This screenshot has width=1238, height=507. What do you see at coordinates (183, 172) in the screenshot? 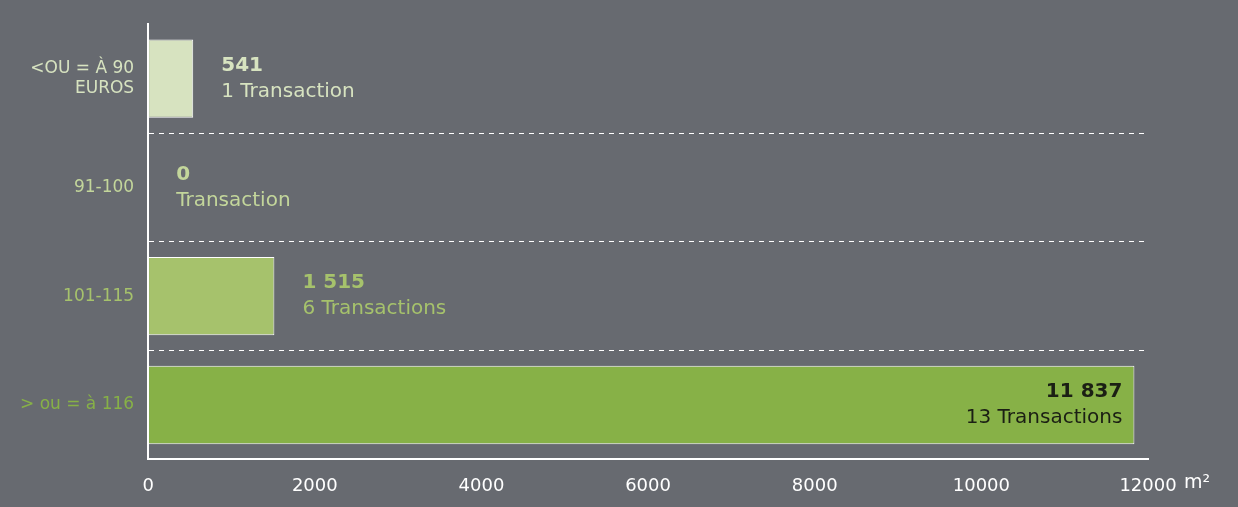
I see `data-label: 0` at bounding box center [183, 172].